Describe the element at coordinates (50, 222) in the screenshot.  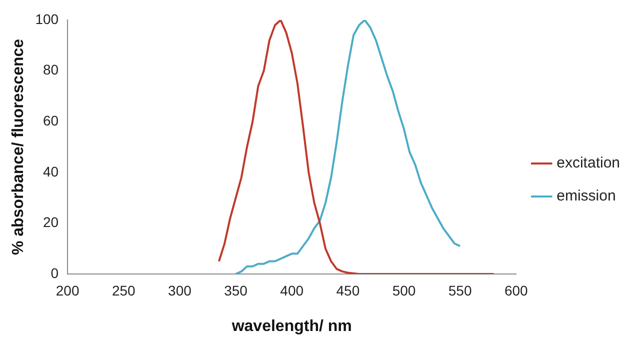
I see `y-tick-label: 20` at that location.